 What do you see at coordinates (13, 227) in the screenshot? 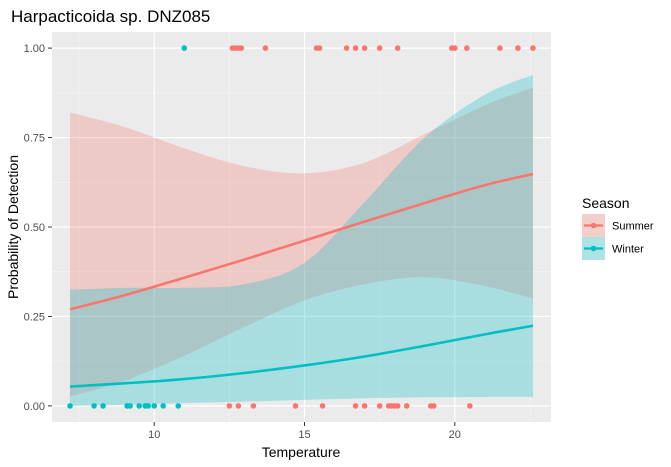
I see `y-axis-title: Probability of Detection` at bounding box center [13, 227].